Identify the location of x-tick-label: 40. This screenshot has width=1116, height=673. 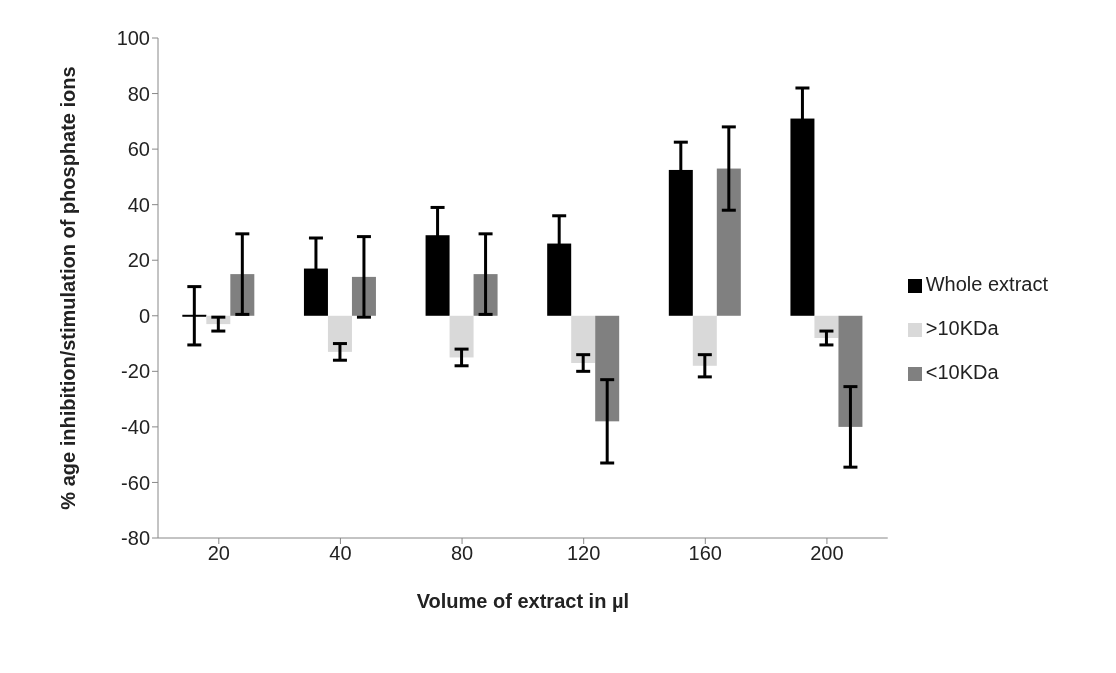
(340, 553).